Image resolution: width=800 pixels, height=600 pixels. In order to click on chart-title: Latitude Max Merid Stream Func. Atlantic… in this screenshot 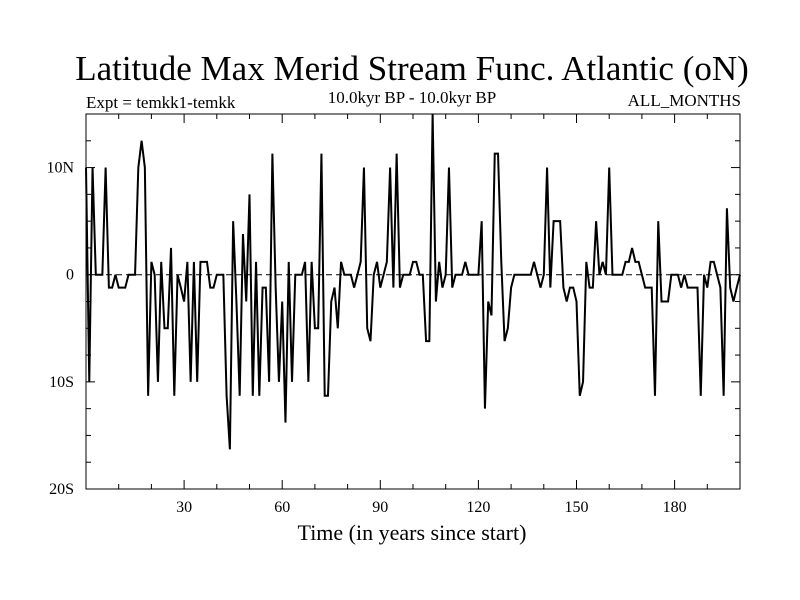, I will do `click(412, 68)`.